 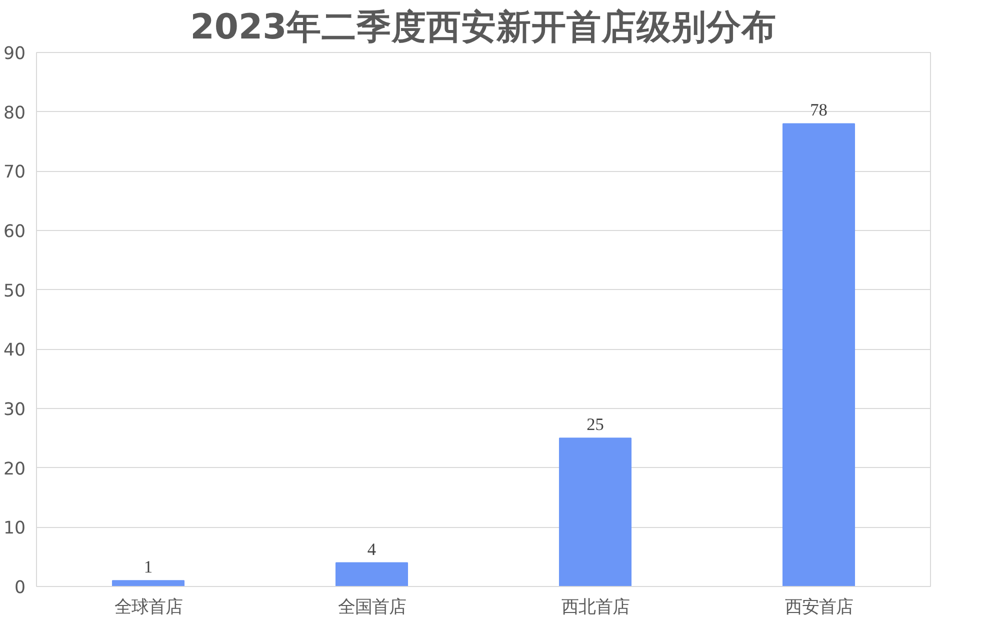 What do you see at coordinates (595, 424) in the screenshot?
I see `data-label: 25` at bounding box center [595, 424].